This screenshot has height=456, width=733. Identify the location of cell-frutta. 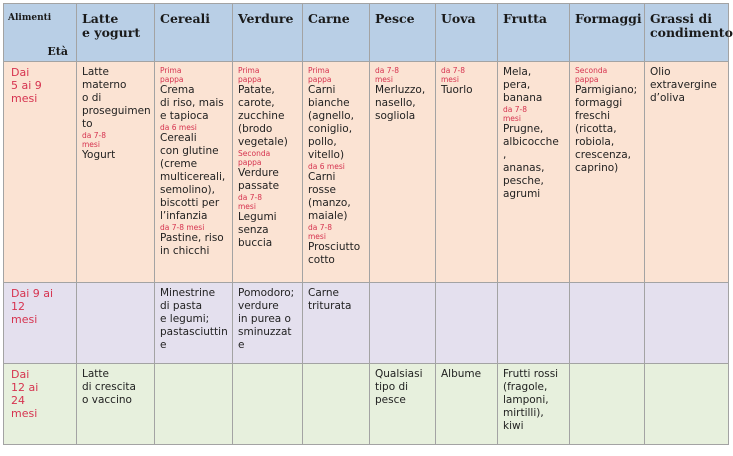
(533, 323).